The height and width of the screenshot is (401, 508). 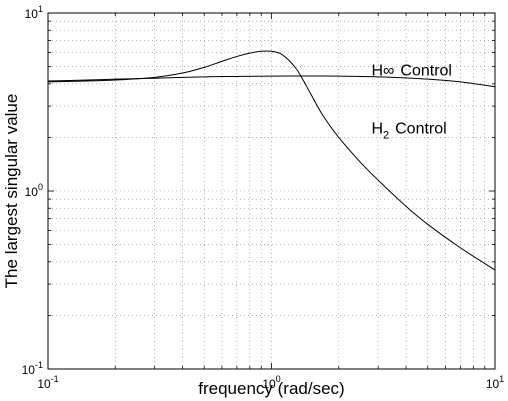 I want to click on x-tick-label: 10¹, so click(x=495, y=382).